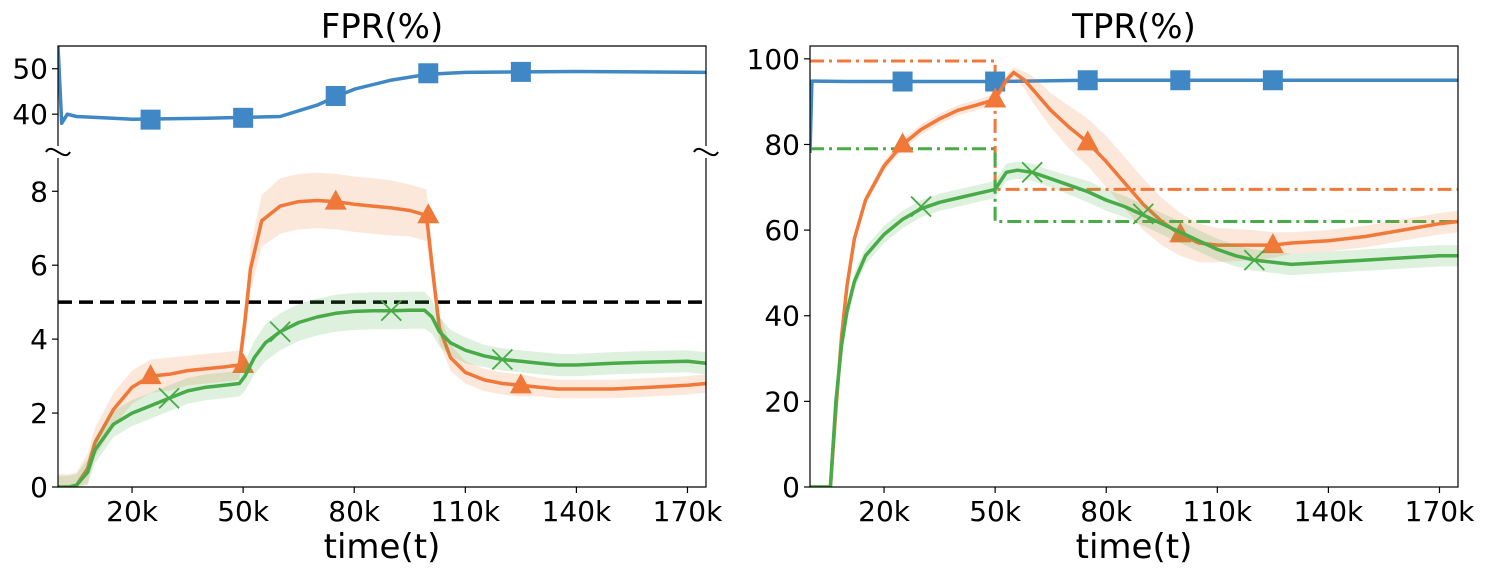  I want to click on tpr-chart-title: TPR(%), so click(1133, 27).